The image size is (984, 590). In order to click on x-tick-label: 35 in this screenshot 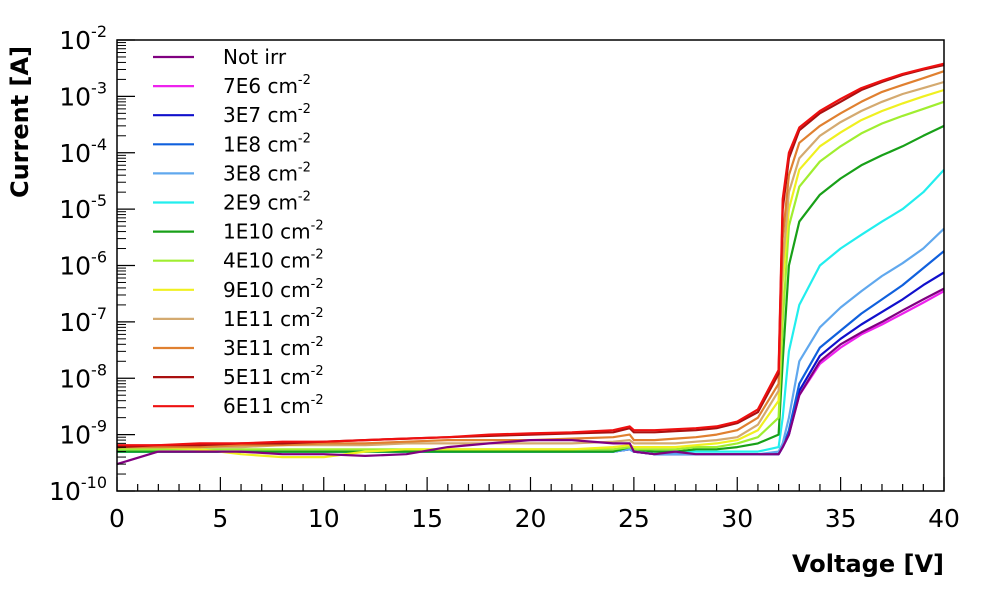, I will do `click(841, 518)`.